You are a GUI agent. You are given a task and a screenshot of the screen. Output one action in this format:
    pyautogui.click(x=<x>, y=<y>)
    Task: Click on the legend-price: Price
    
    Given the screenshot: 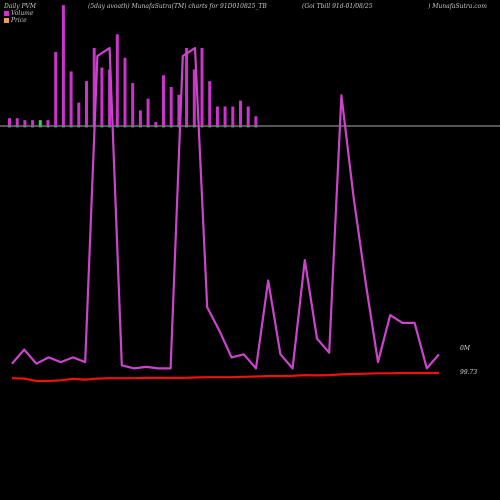 What is the action you would take?
    pyautogui.click(x=15, y=20)
    